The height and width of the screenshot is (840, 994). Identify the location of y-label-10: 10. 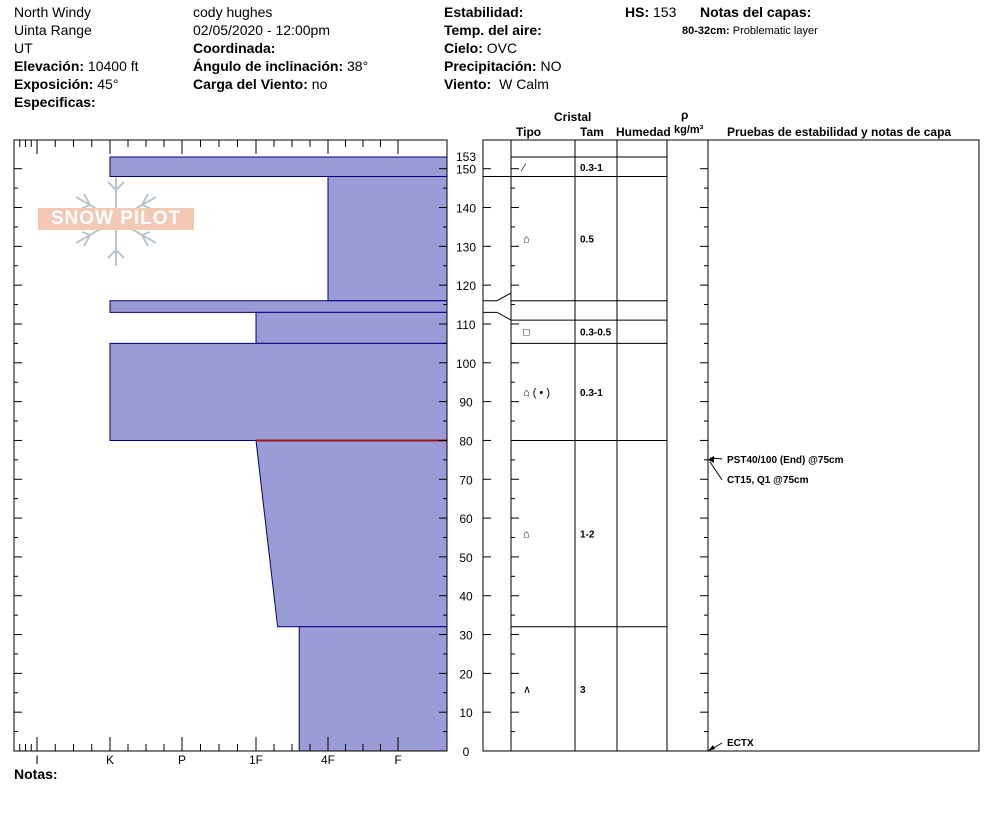
(466, 713).